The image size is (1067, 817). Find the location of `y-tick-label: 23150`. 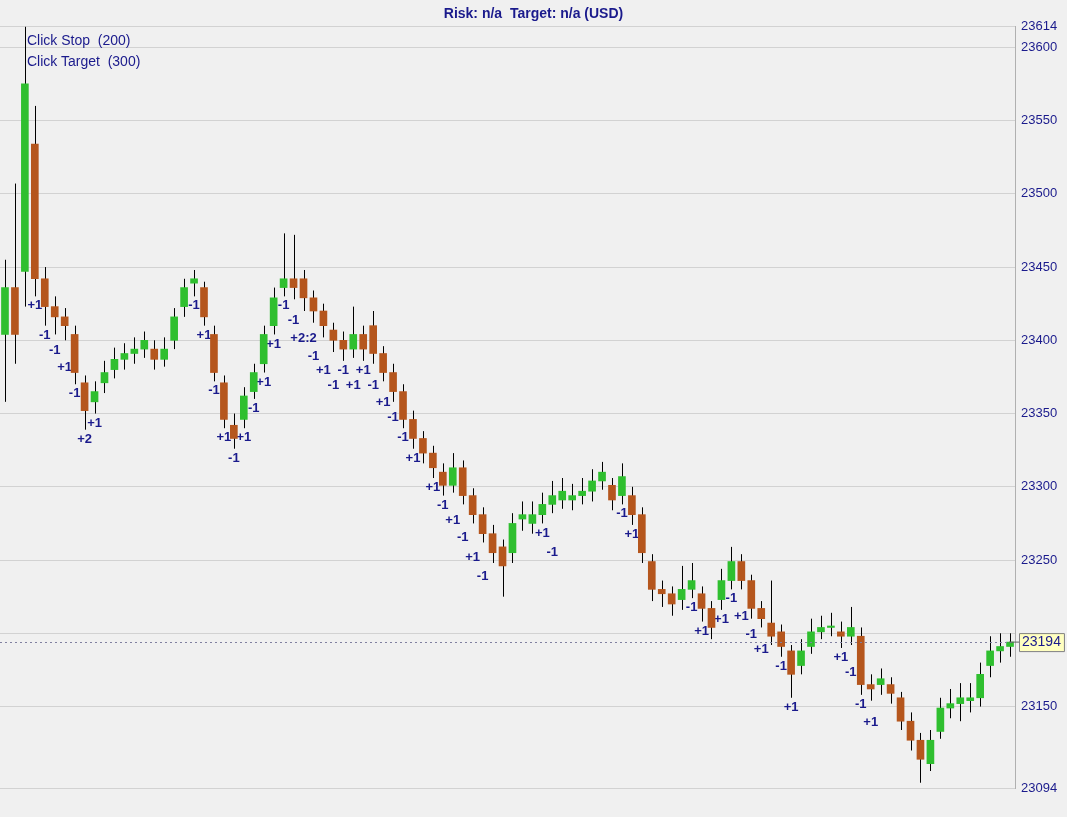

y-tick-label: 23150 is located at coordinates (1039, 706).